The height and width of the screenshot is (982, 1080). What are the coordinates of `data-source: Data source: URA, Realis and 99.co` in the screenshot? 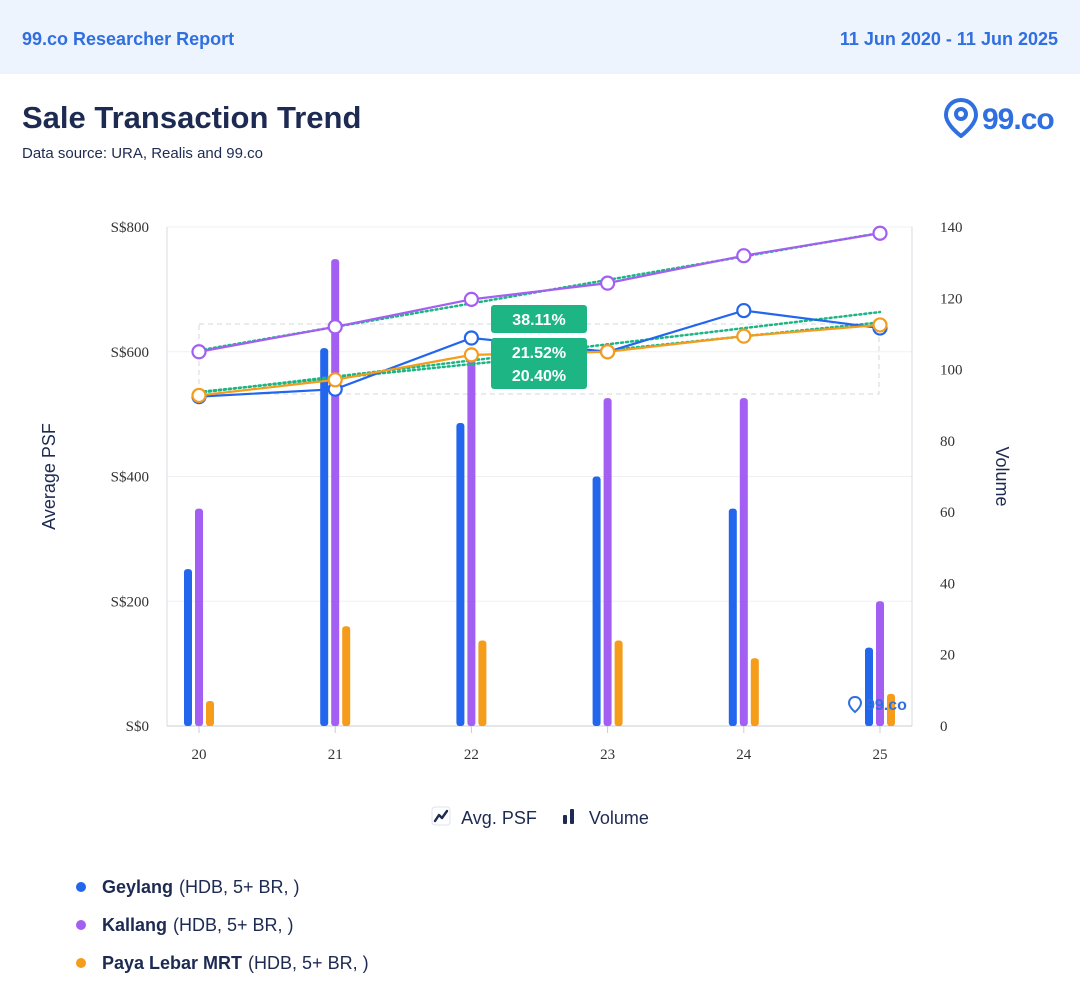 It's located at (142, 153).